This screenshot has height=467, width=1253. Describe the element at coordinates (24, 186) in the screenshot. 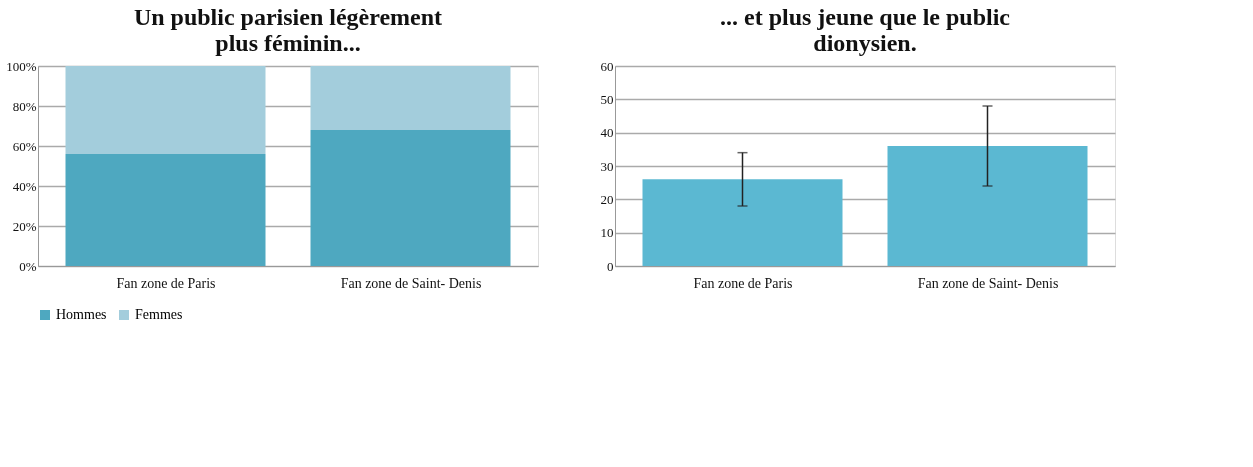

I see `y-tick-label: 40%` at that location.